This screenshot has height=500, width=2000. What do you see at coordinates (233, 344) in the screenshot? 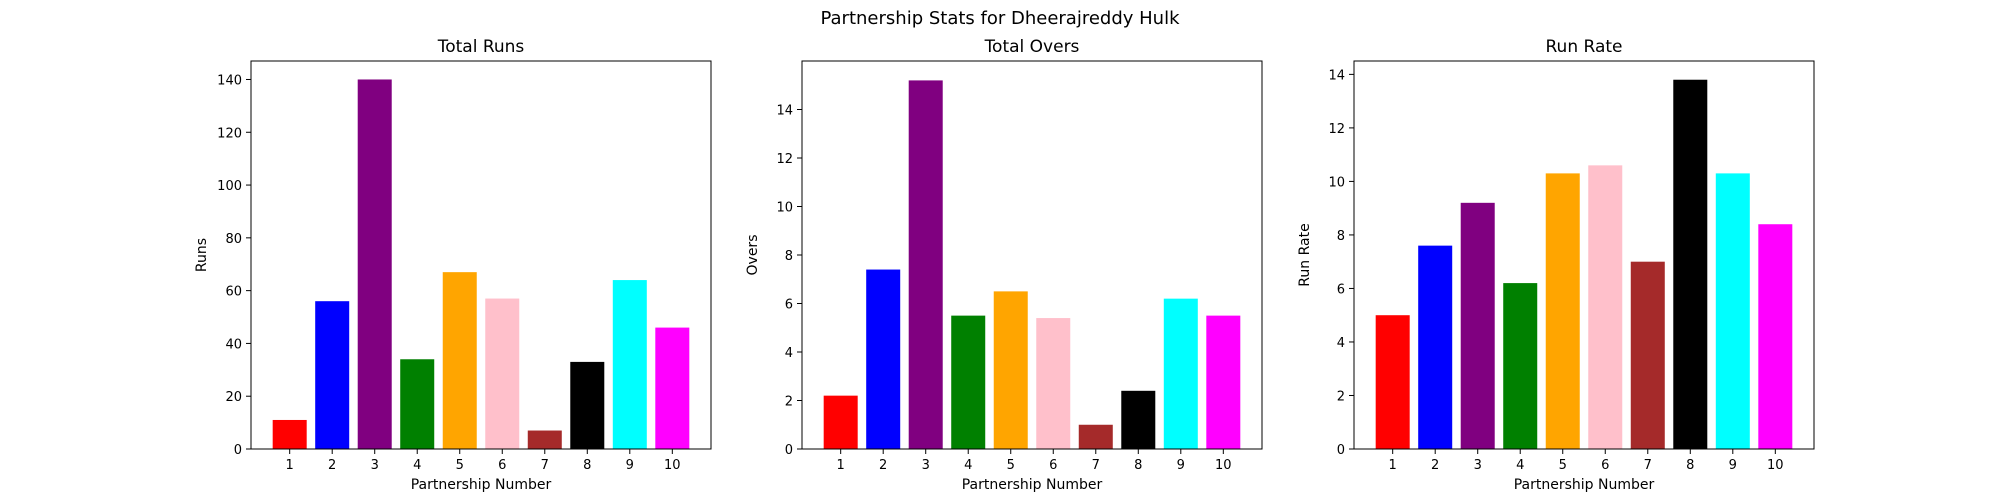
I see `y-tick-label: 40` at bounding box center [233, 344].